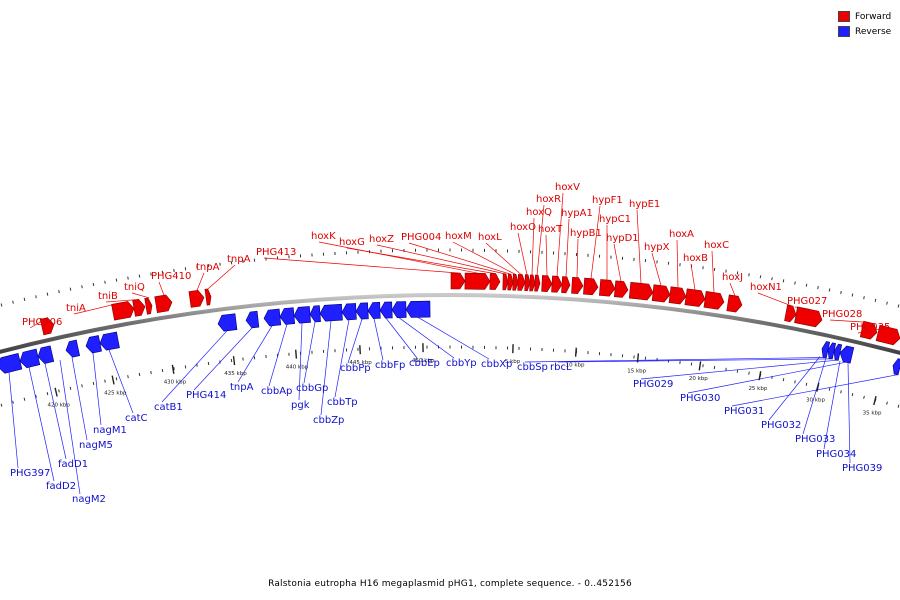  I want to click on forward-gene-PHG410, so click(163, 303).